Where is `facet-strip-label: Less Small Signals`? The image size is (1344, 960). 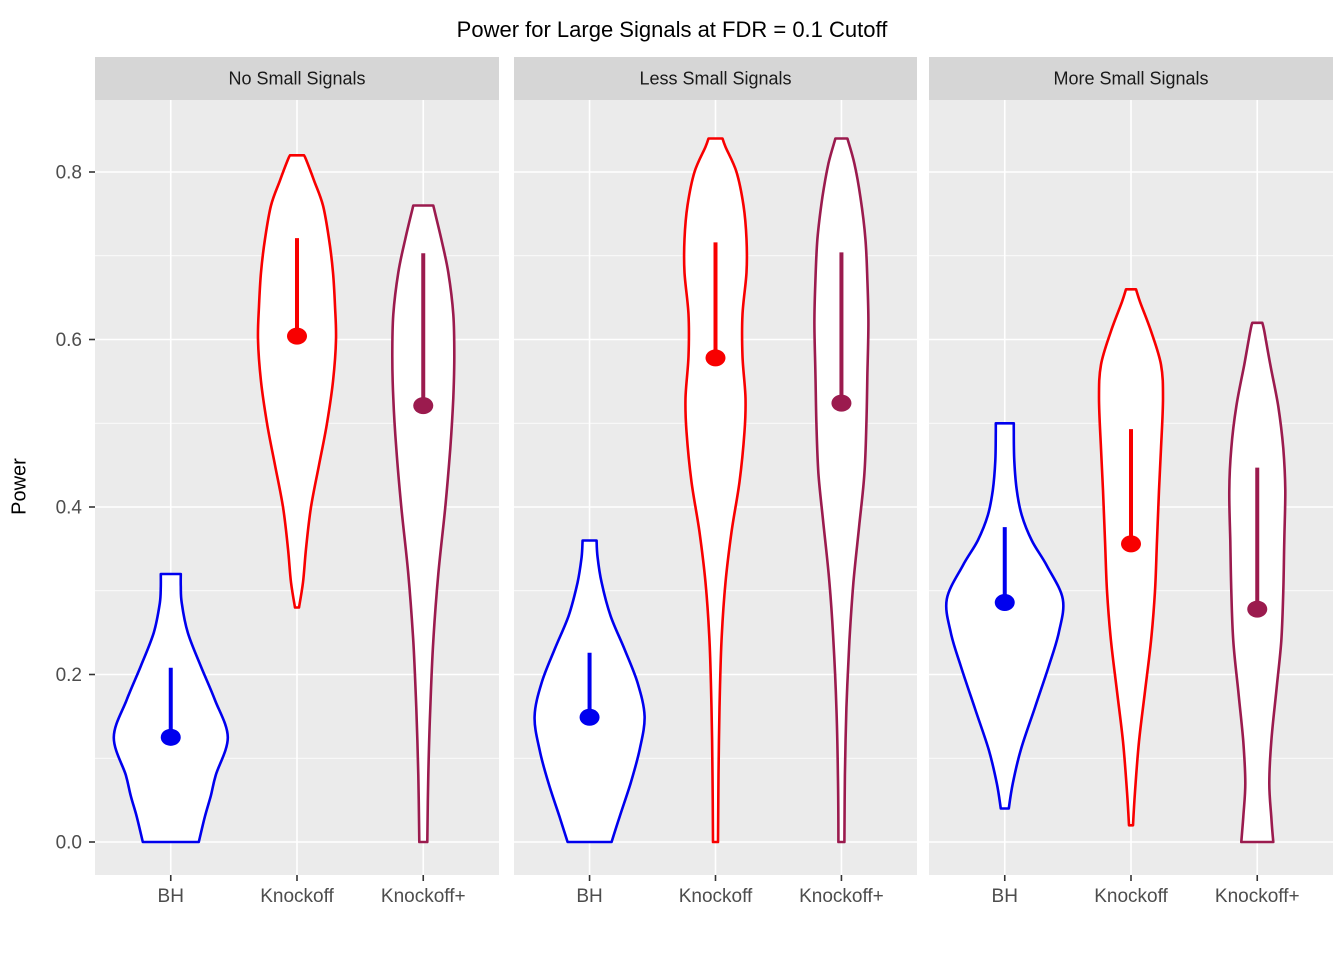
facet-strip-label: Less Small Signals is located at coordinates (715, 79).